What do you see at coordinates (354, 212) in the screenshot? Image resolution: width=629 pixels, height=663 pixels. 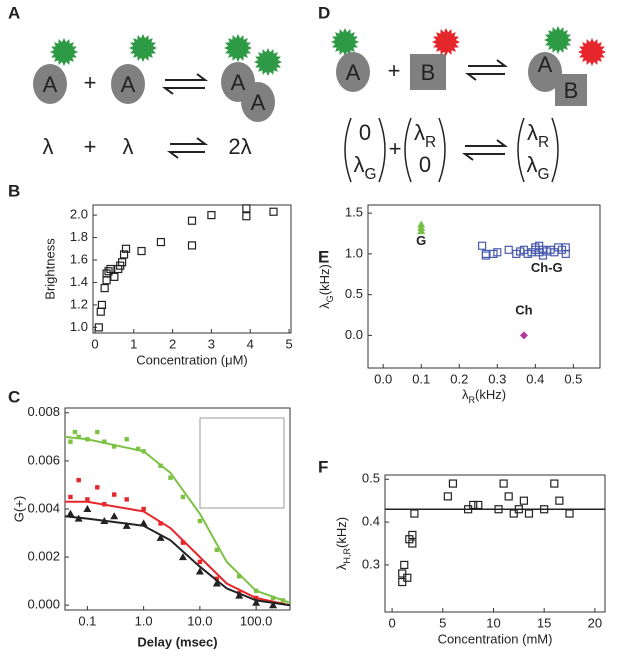 I see `y-tick-label: 1.5` at bounding box center [354, 212].